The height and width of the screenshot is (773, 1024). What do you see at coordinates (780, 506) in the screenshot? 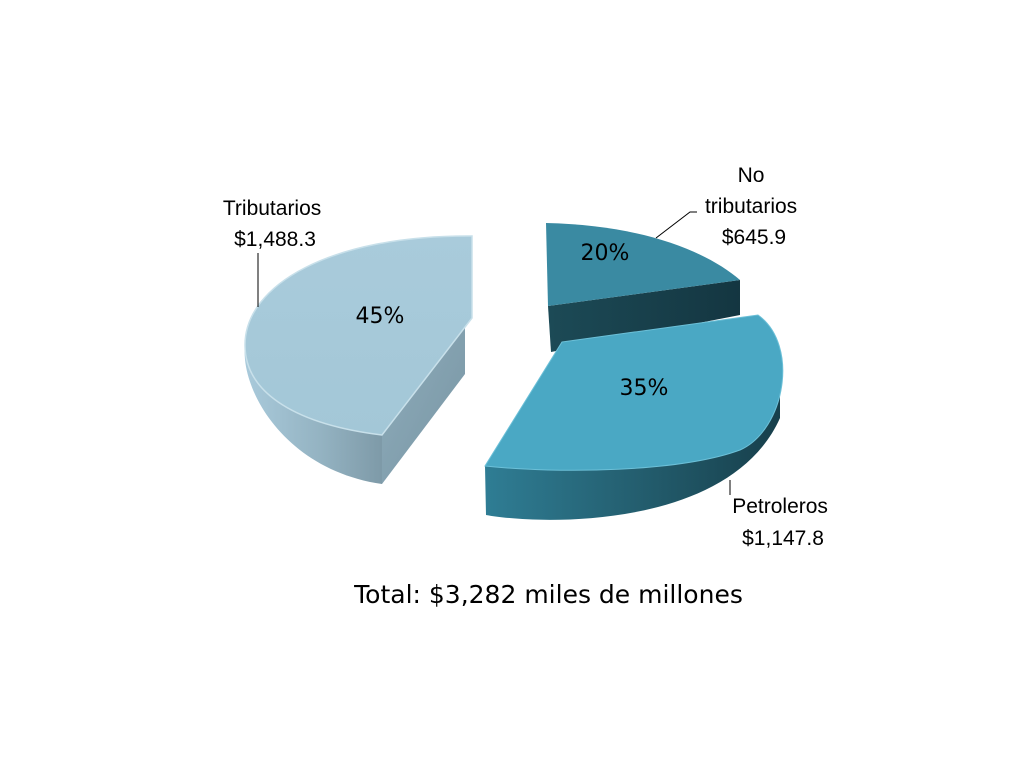
I see `label-petroleros-name: Petroleros` at bounding box center [780, 506].